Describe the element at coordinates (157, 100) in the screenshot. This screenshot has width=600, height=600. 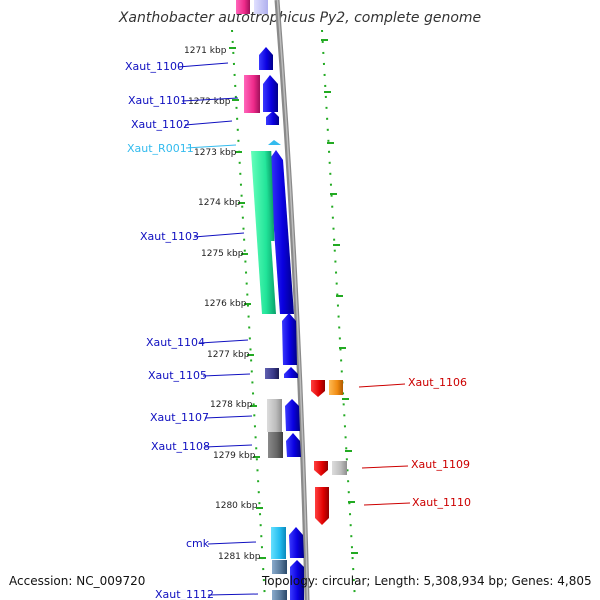
I see `gene-label: Xaut_1101` at that location.